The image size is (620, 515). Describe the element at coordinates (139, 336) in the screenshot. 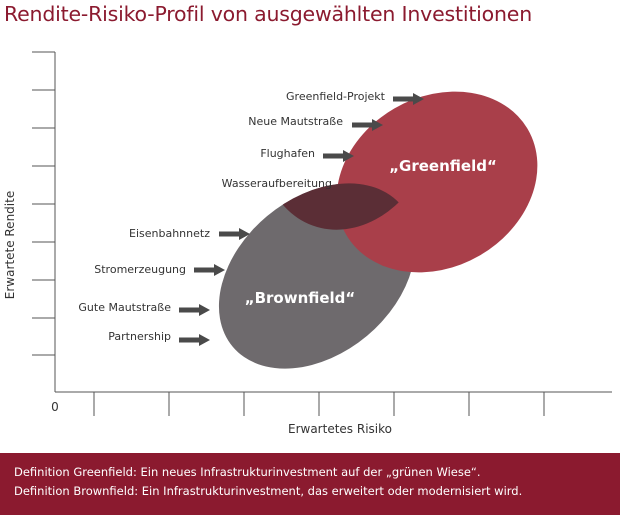

I see `investment-label: Partnership` at that location.